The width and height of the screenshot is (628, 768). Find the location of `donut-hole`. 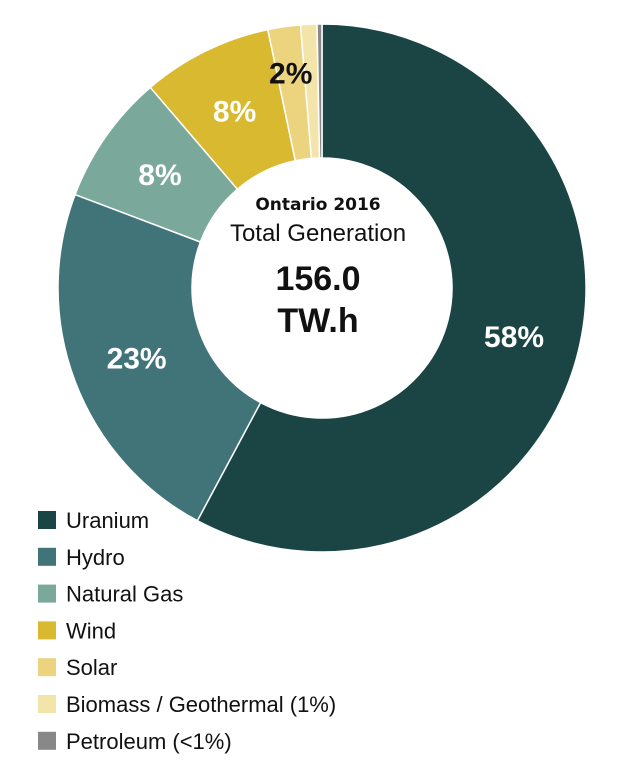

donut-hole is located at coordinates (322, 288).